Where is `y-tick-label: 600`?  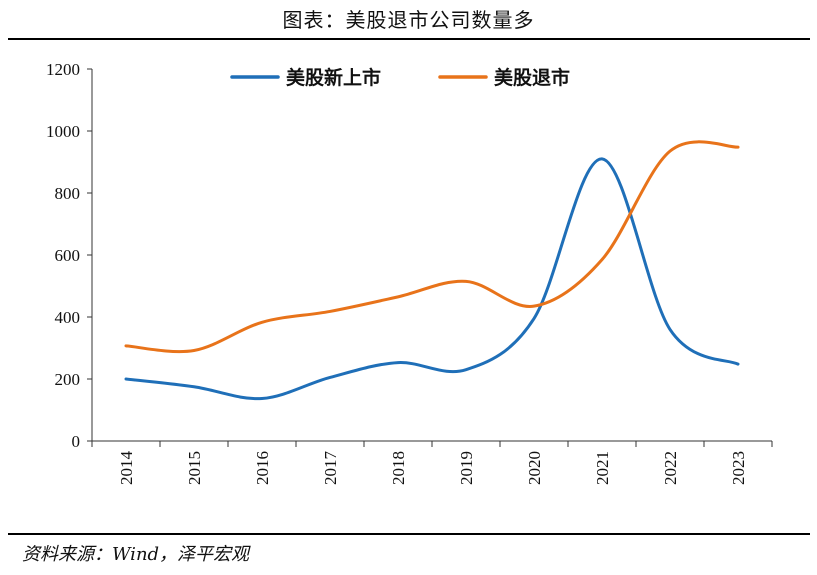
y-tick-label: 600 is located at coordinates (68, 255).